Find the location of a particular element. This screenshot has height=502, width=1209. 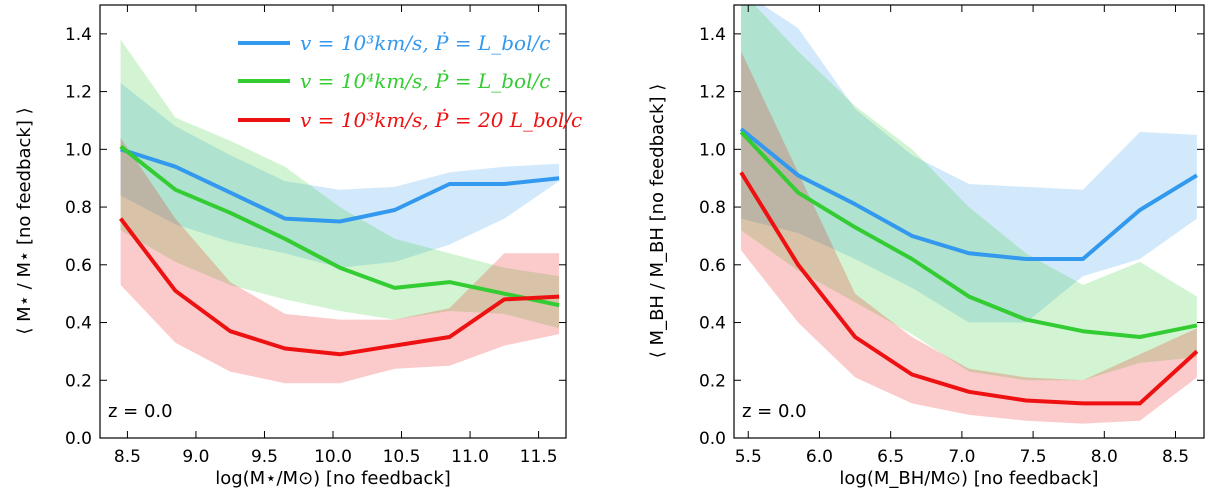

left-redshift-annotation: z = 0.0 is located at coordinates (140, 411).